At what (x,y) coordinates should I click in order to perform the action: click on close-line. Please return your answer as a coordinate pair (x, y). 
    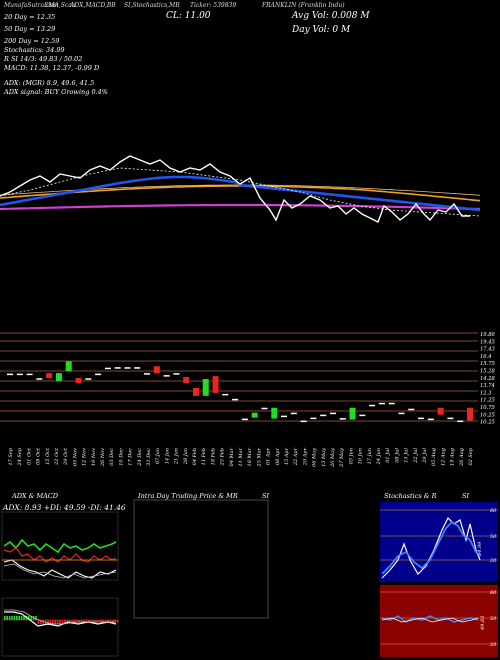
    Looking at the image, I should click on (235, 189).